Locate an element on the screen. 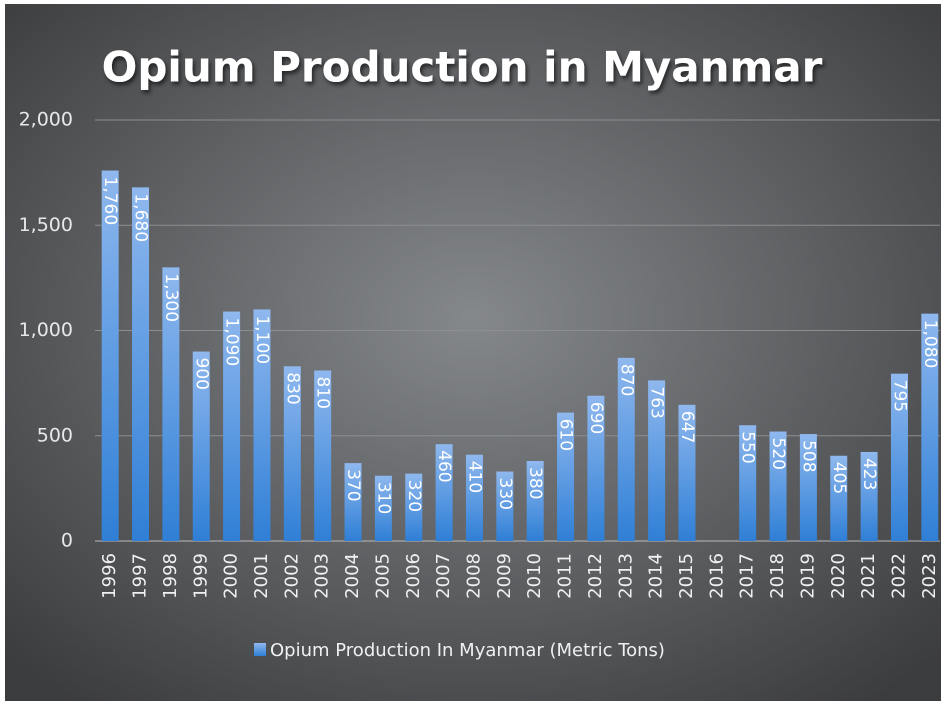 The height and width of the screenshot is (706, 947). y-tick-label: 1,500 is located at coordinates (46, 225).